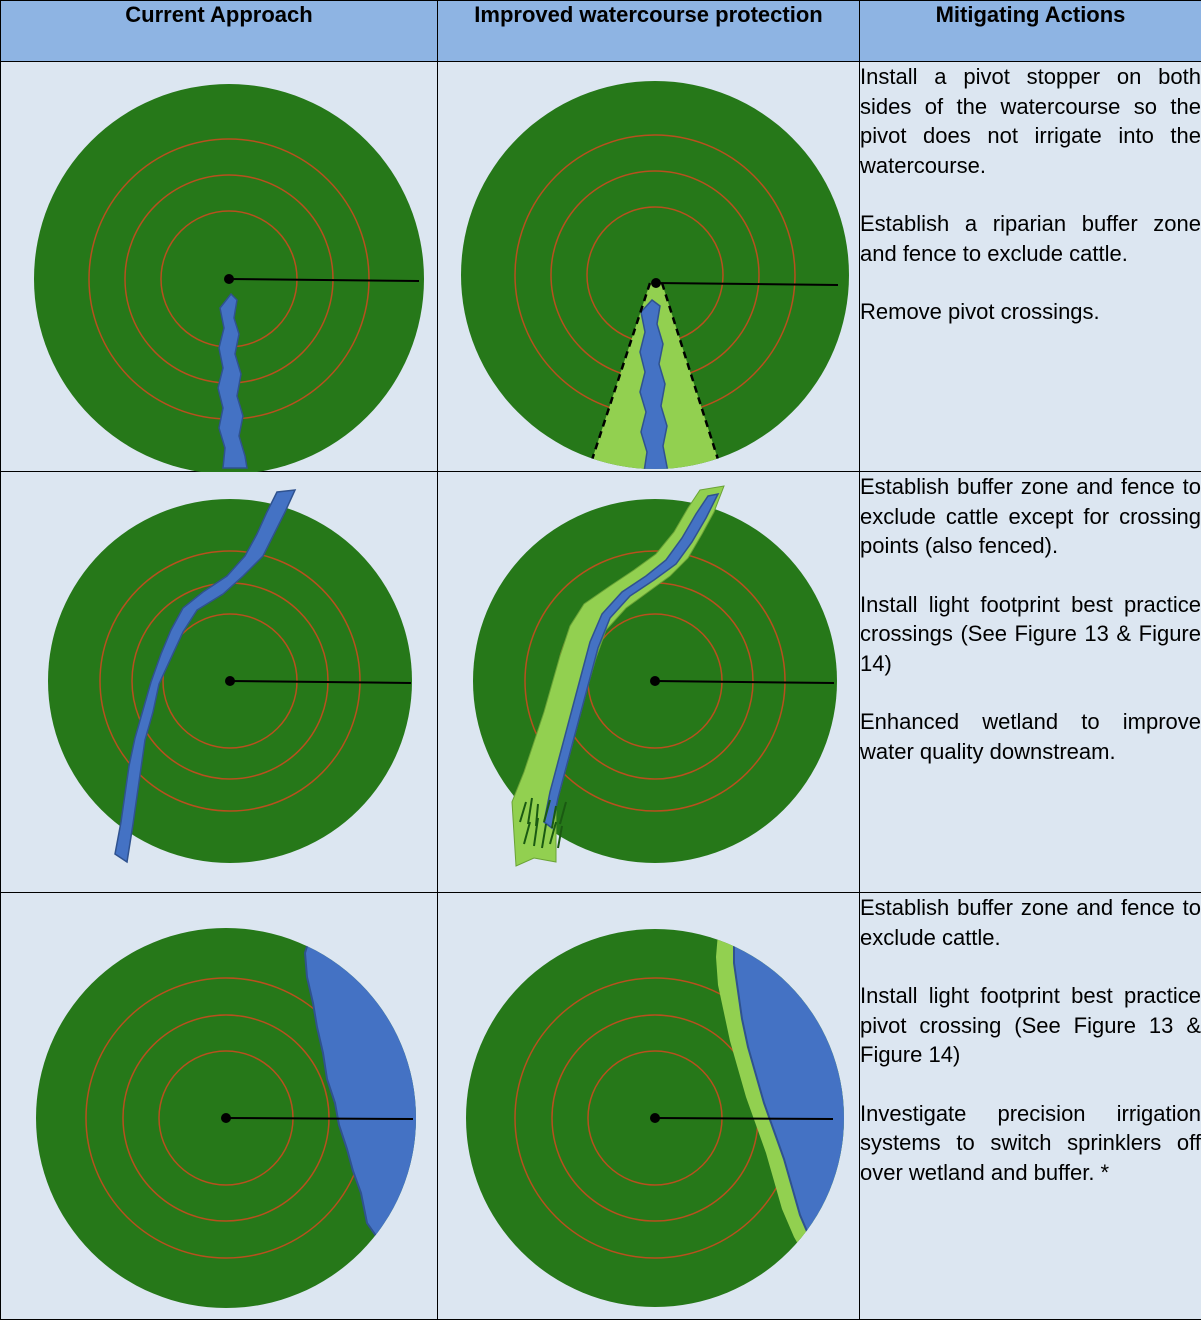 The height and width of the screenshot is (1322, 1201). Describe the element at coordinates (1030, 312) in the screenshot. I see `action-text: Remove pivot crossings.` at that location.